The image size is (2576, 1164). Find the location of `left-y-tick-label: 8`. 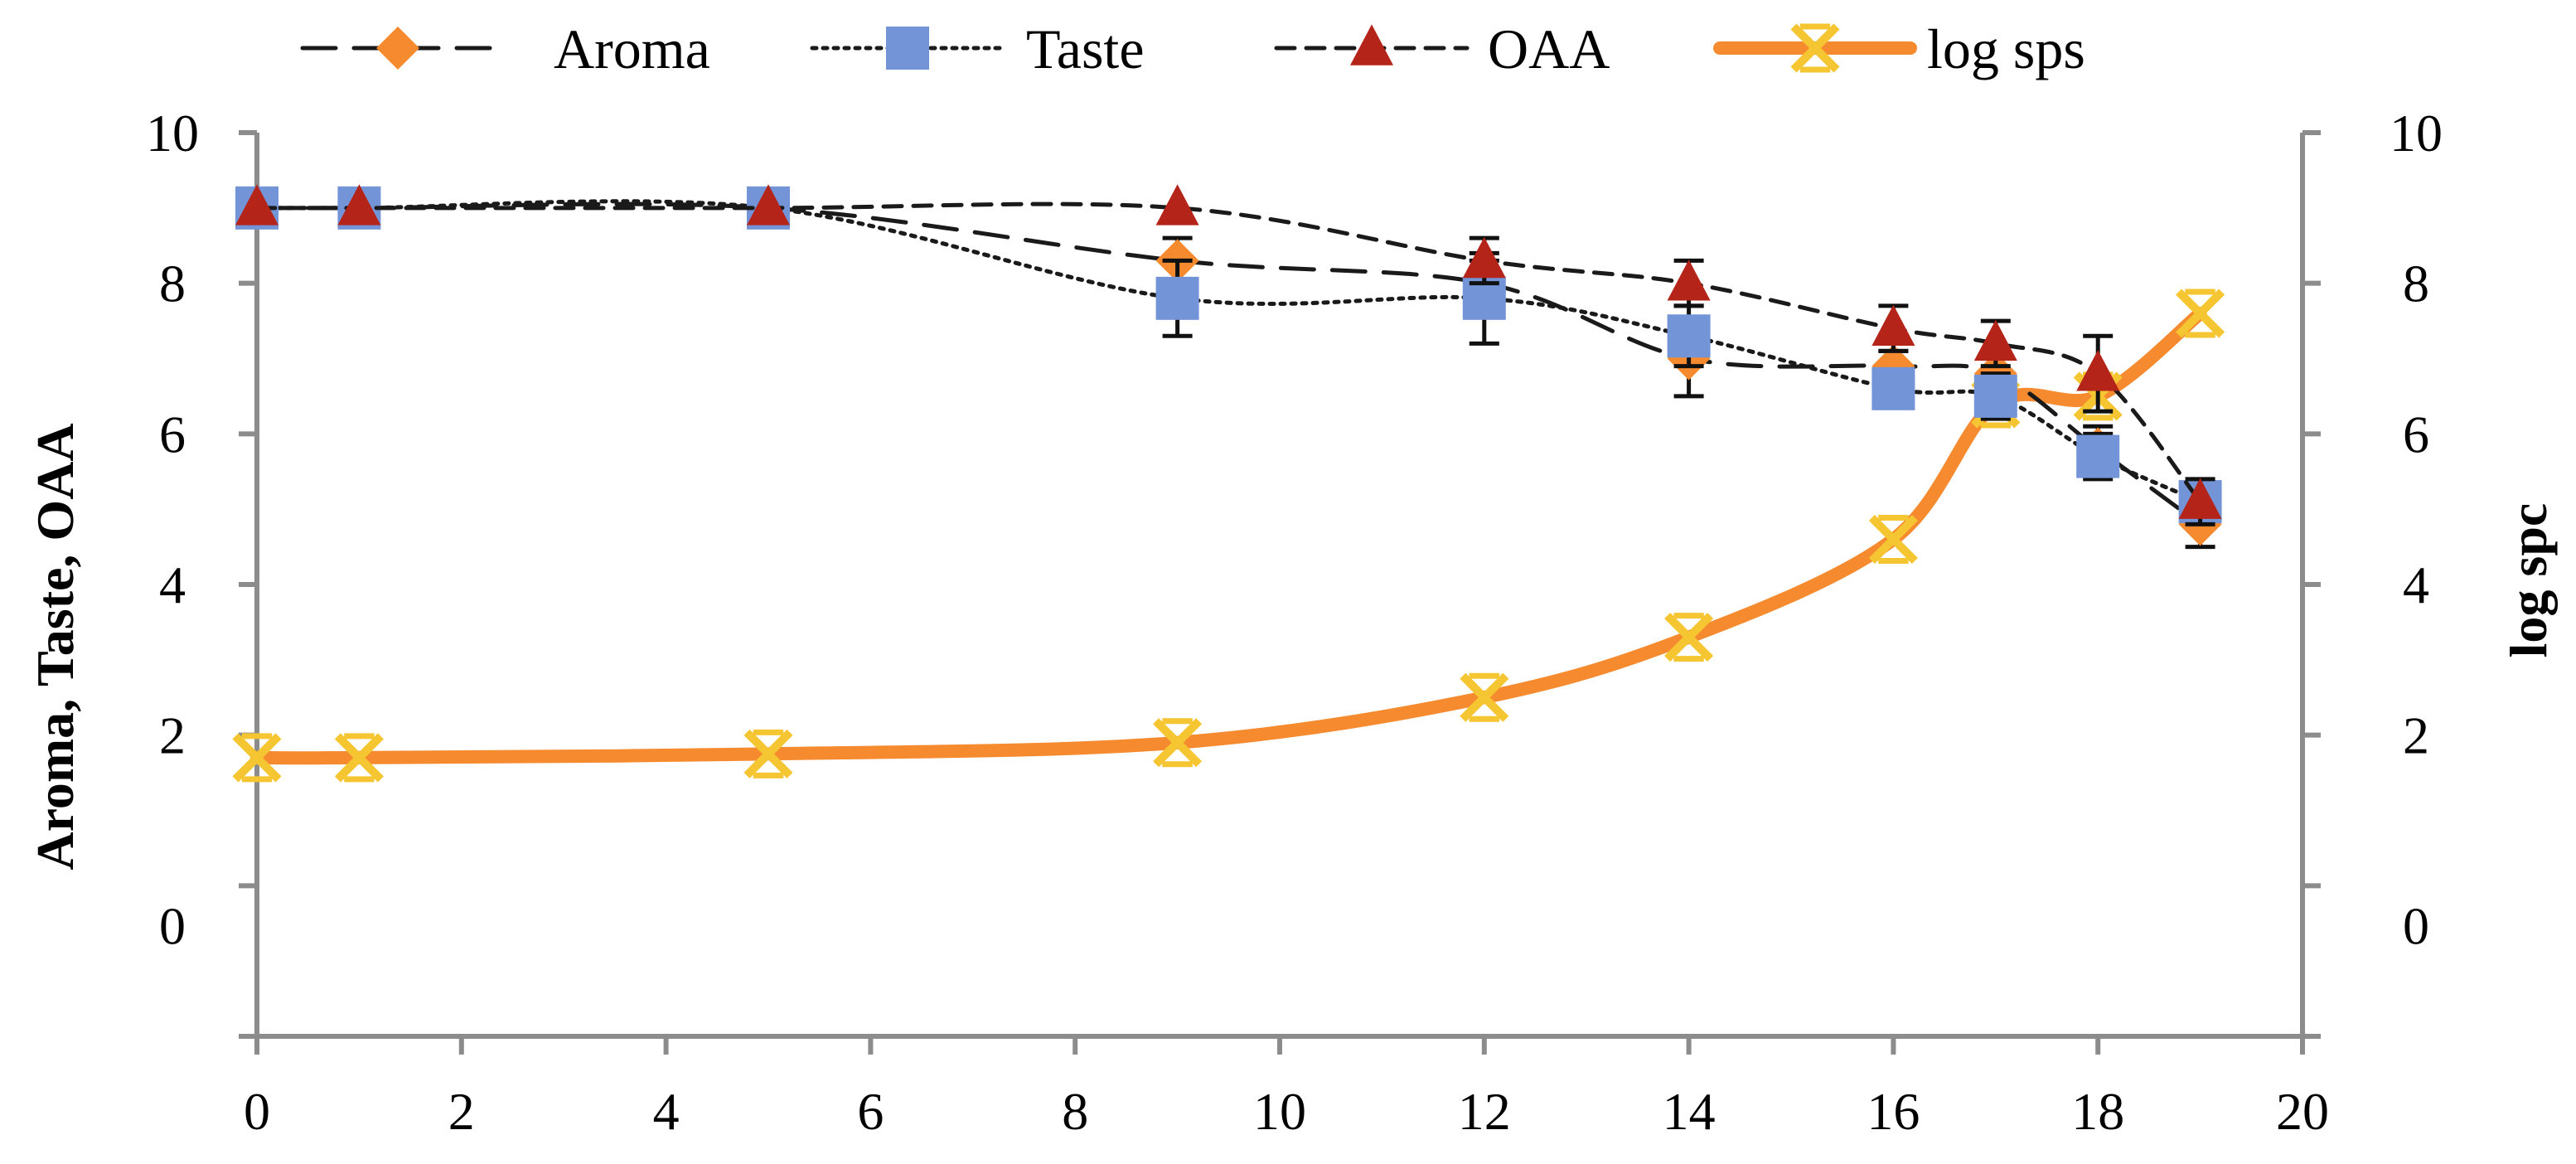

left-y-tick-label: 8 is located at coordinates (172, 284).